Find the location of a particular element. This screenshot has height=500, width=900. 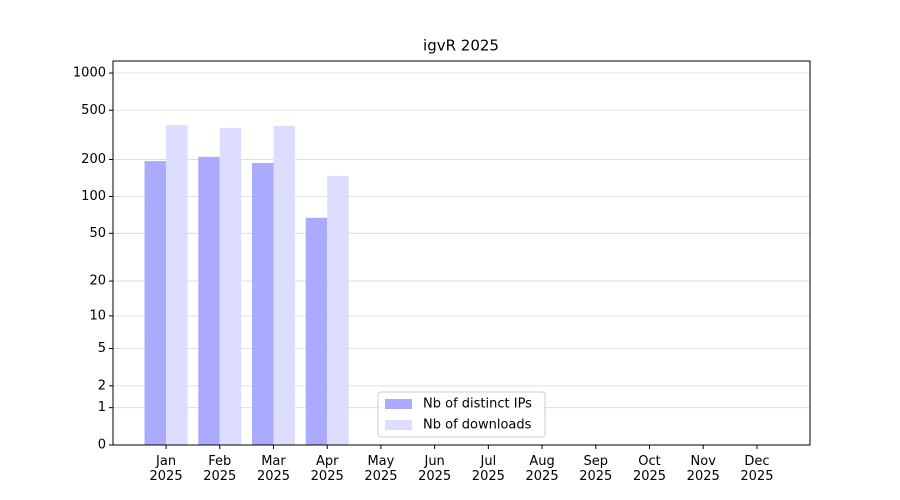

x-tick-label: Nov 2025 is located at coordinates (703, 469).